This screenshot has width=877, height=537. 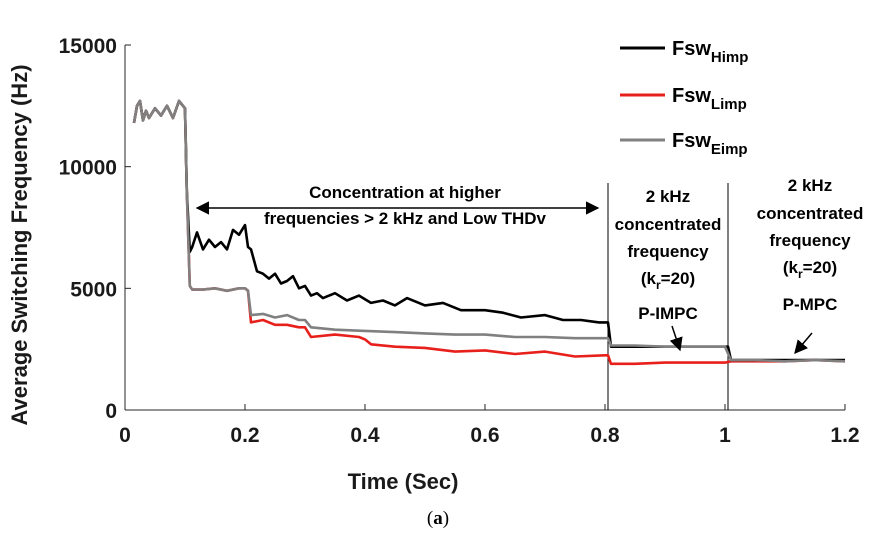 I want to click on mid-line2: concentrated, so click(x=668, y=224).